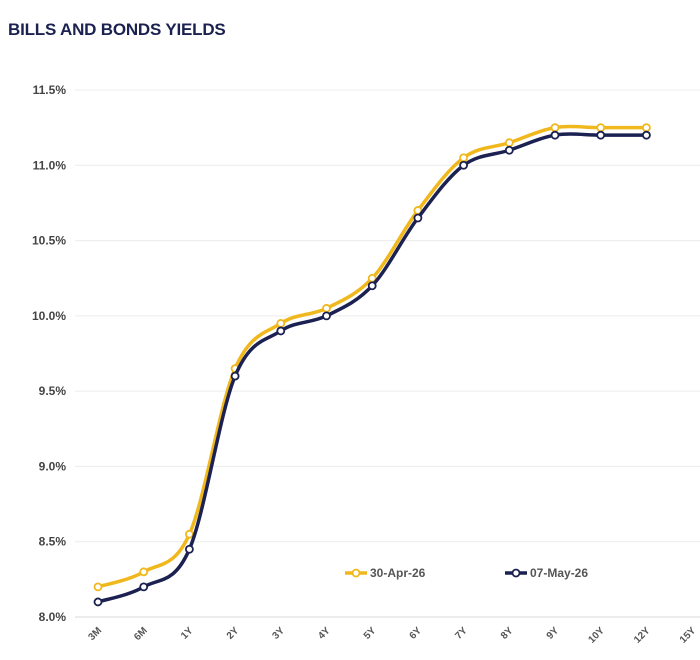  Describe the element at coordinates (50, 165) in the screenshot. I see `y-tick-label: 11.0%` at that location.